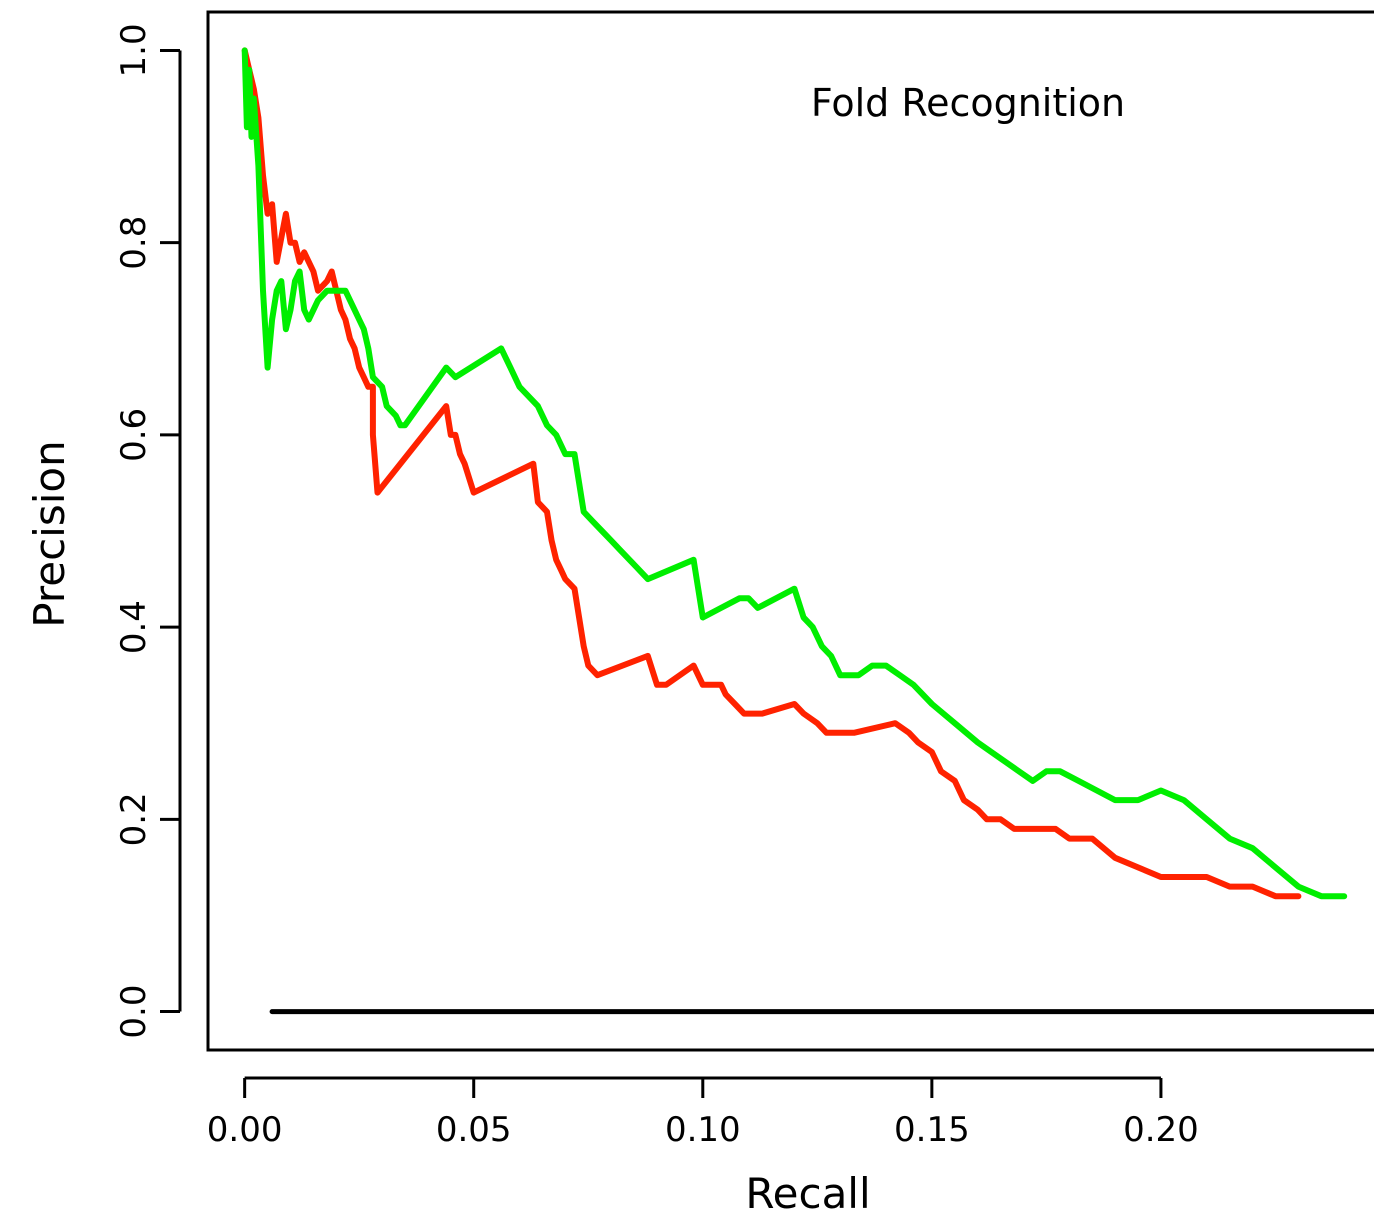 This screenshot has width=1374, height=1222. Describe the element at coordinates (49, 533) in the screenshot. I see `y-axis-title: Precision` at that location.